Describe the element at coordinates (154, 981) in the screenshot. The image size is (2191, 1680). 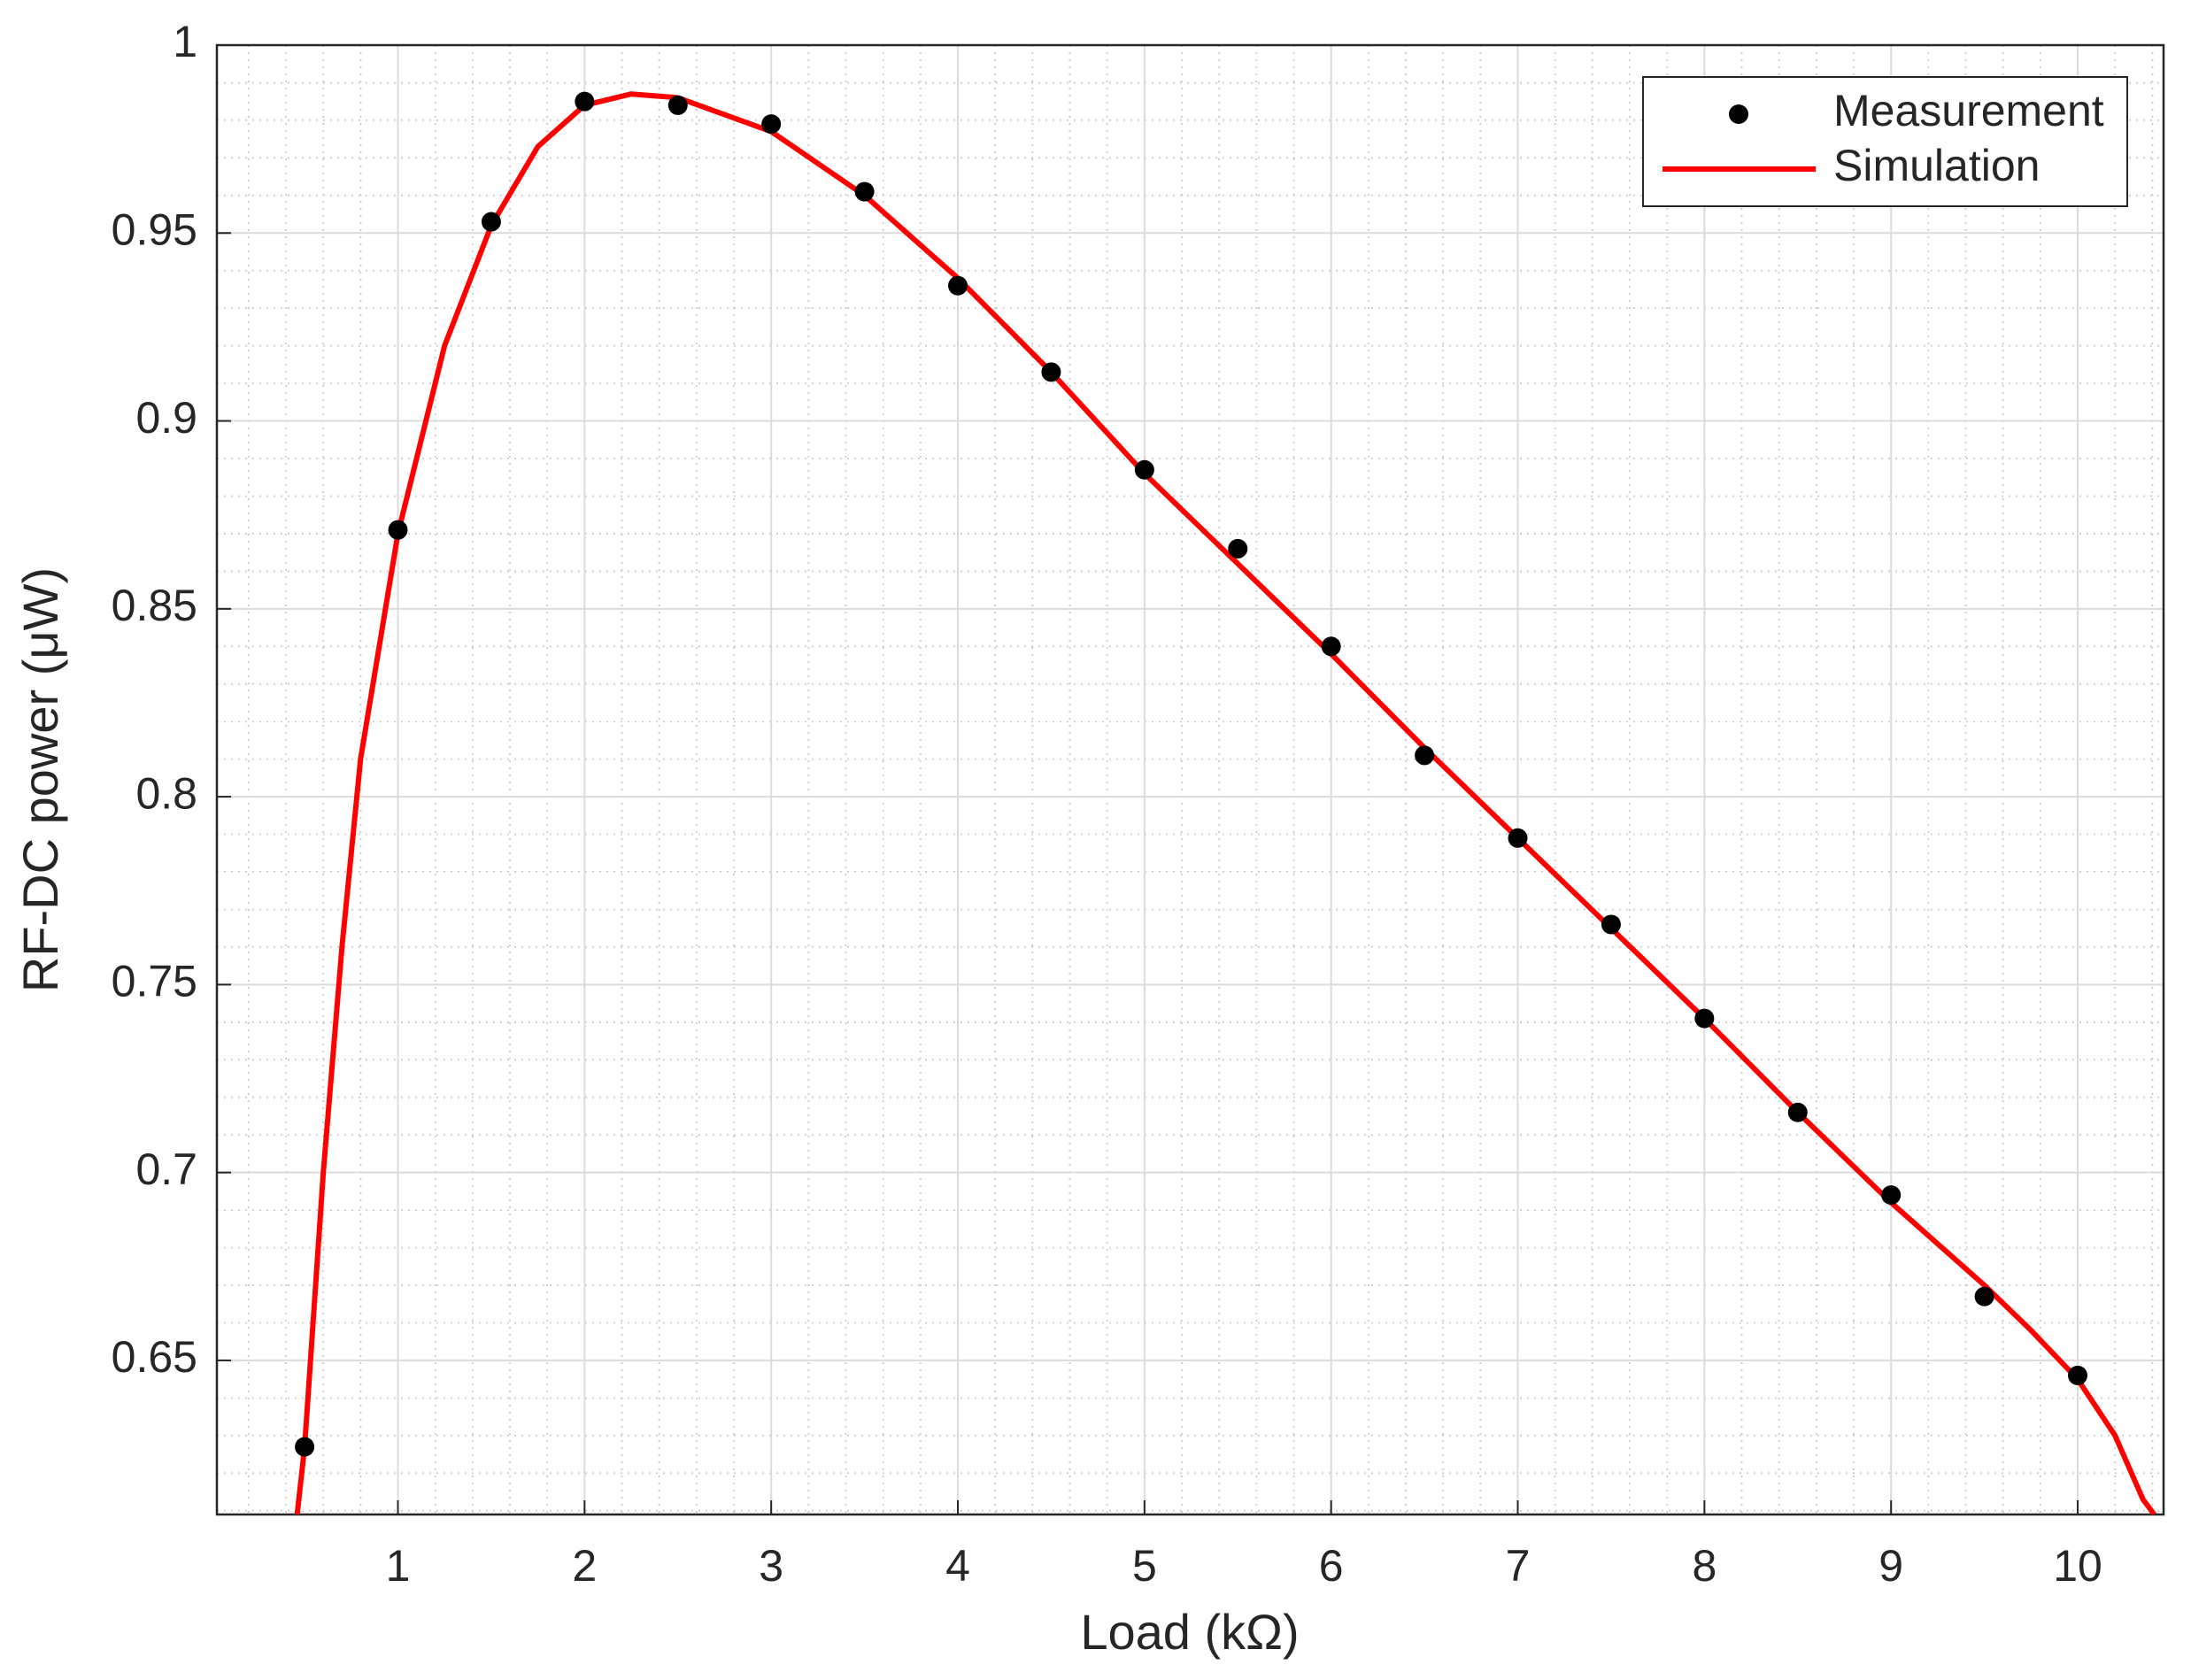
I see `y-tick-label: 0.75` at that location.